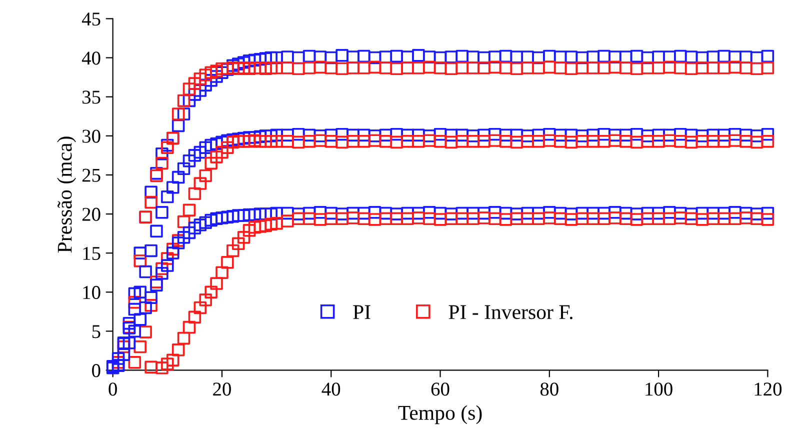 This screenshot has width=789, height=445. I want to click on y-axis-title: Pressão (mca), so click(66, 194).